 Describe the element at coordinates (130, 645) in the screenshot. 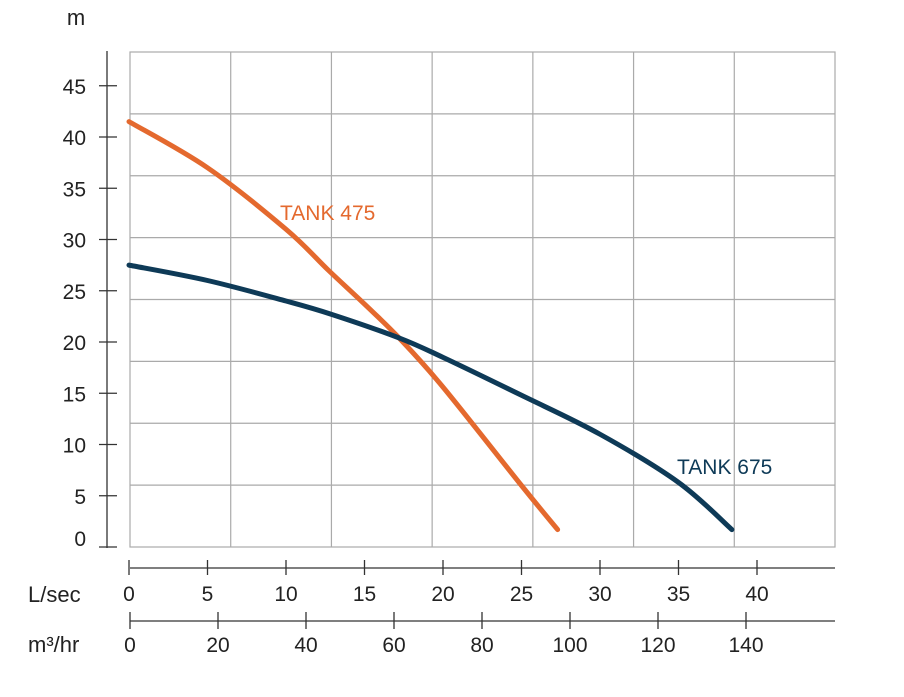

I see `x-tick-label-m3hr: 0` at that location.